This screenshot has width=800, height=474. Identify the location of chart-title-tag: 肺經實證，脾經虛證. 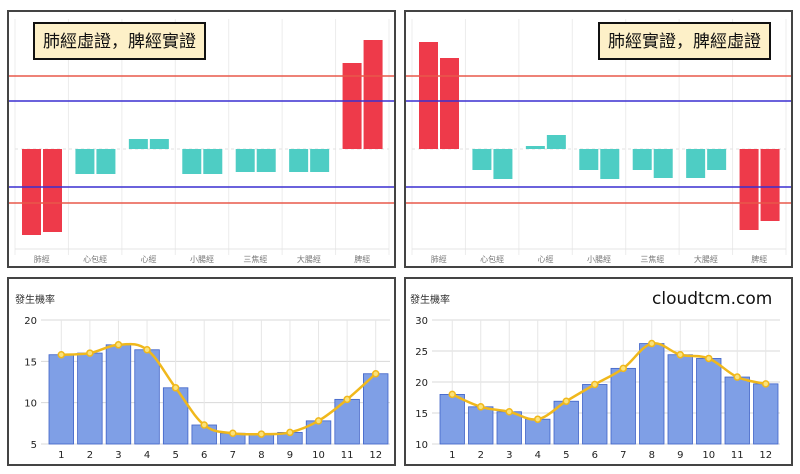
(684, 41).